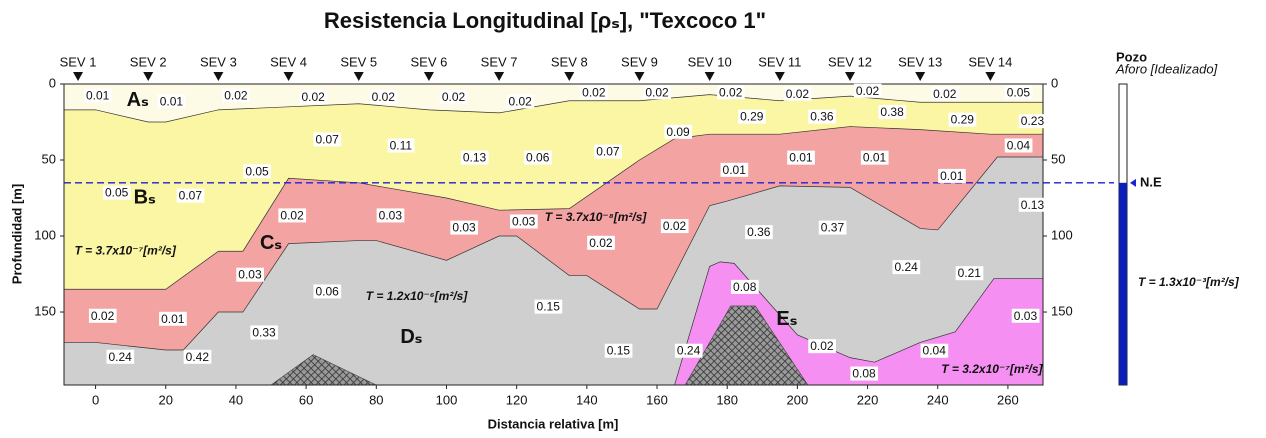 The width and height of the screenshot is (1266, 438). I want to click on value-label: 0.07, so click(191, 196).